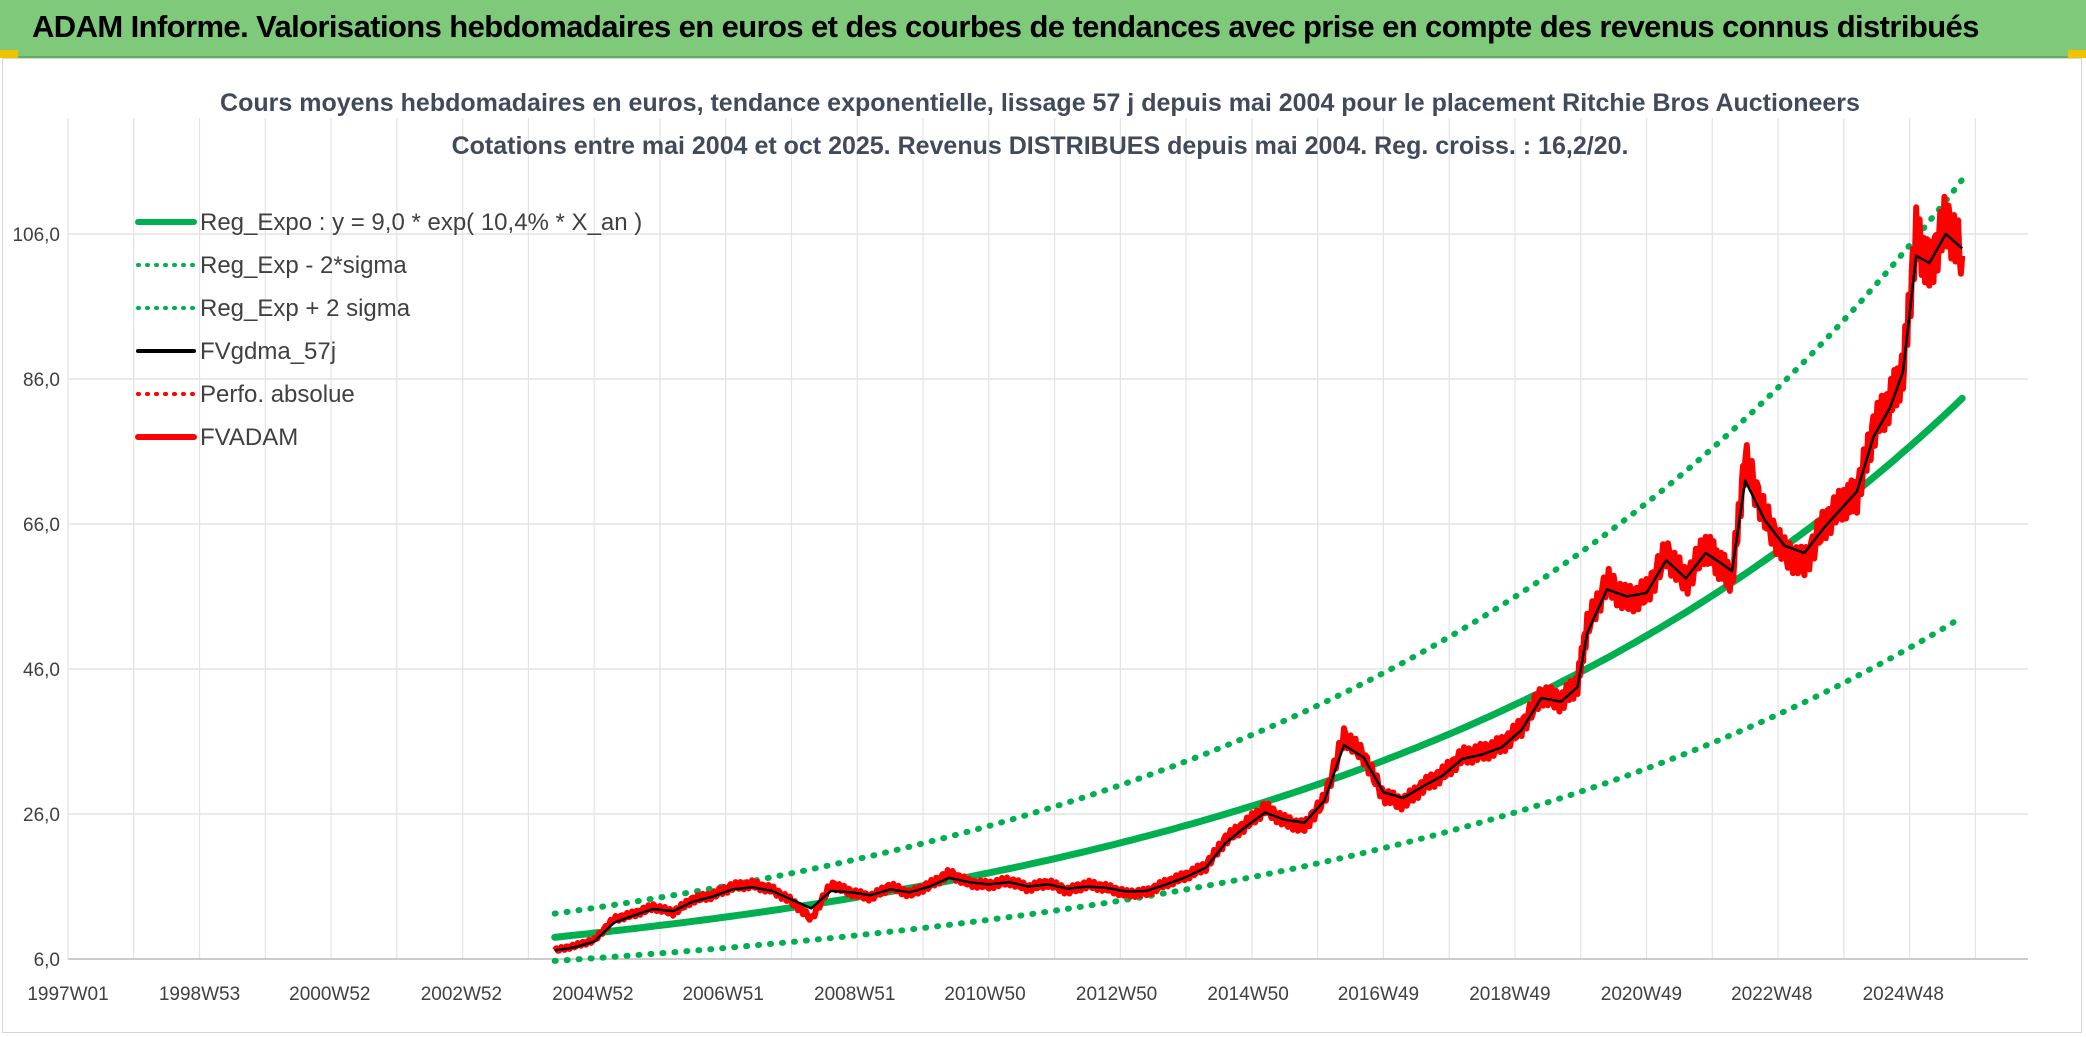 This screenshot has height=1037, width=2086. I want to click on x-tick-label: 2006W51, so click(723, 994).